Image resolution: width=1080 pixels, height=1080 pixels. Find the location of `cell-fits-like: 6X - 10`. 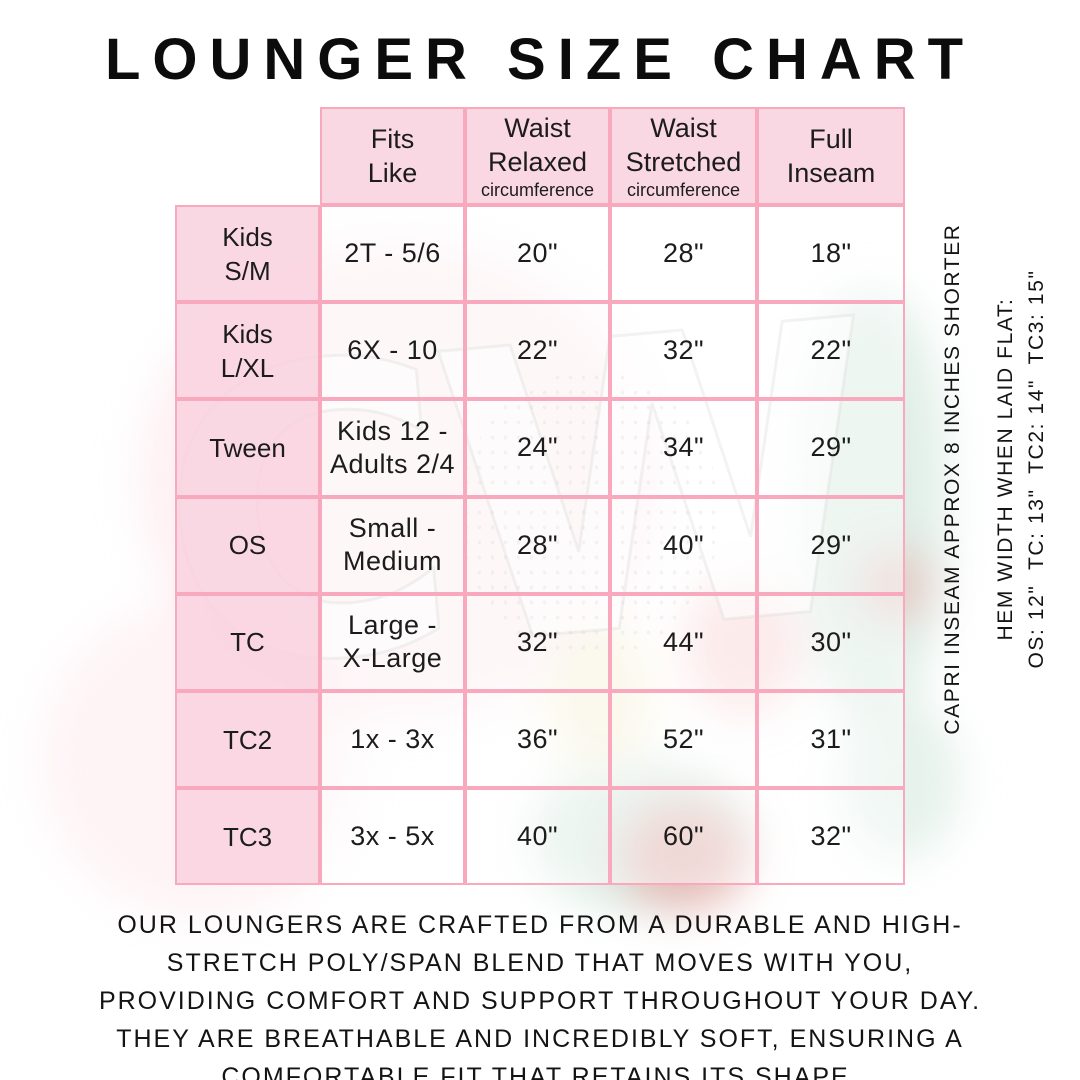

cell-fits-like: 6X - 10 is located at coordinates (392, 351).